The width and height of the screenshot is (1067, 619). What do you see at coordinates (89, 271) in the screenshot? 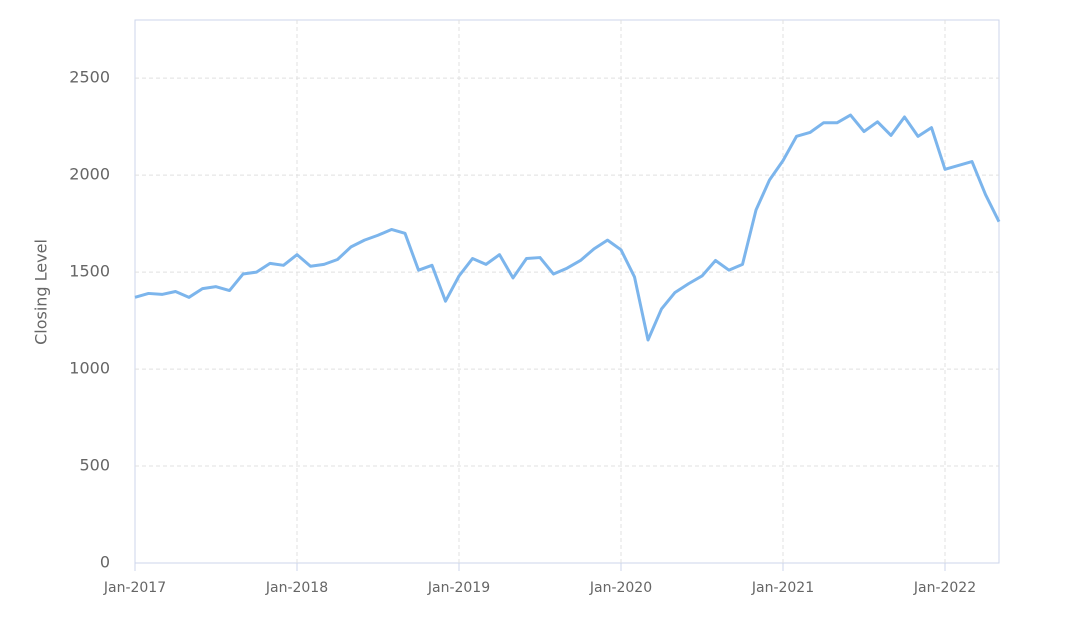
I see `y-tick-label: 1500` at bounding box center [89, 271].